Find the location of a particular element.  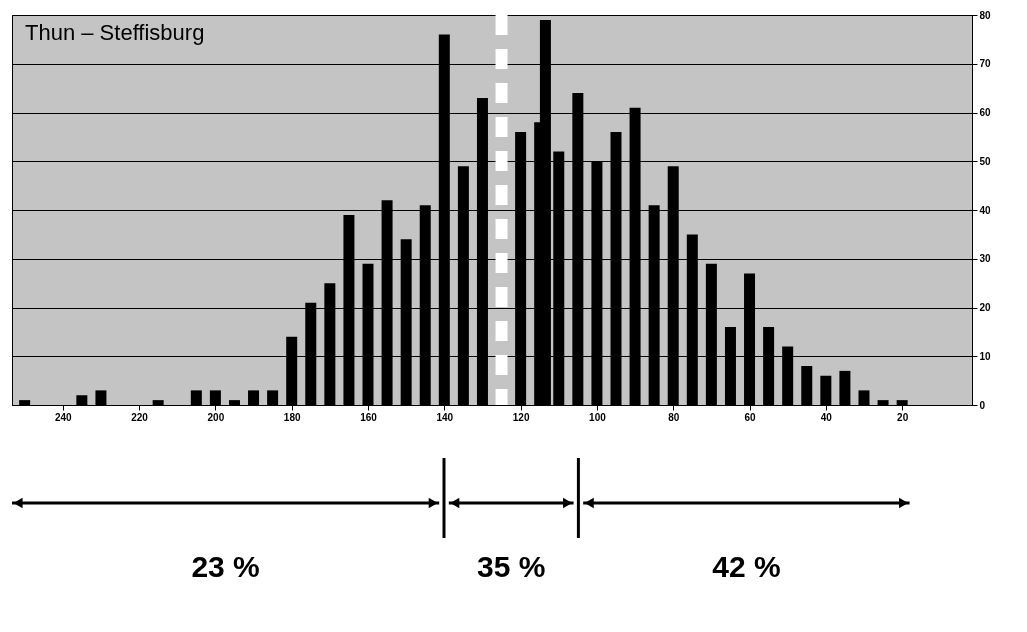

y-tick-label: 10 is located at coordinates (985, 356).